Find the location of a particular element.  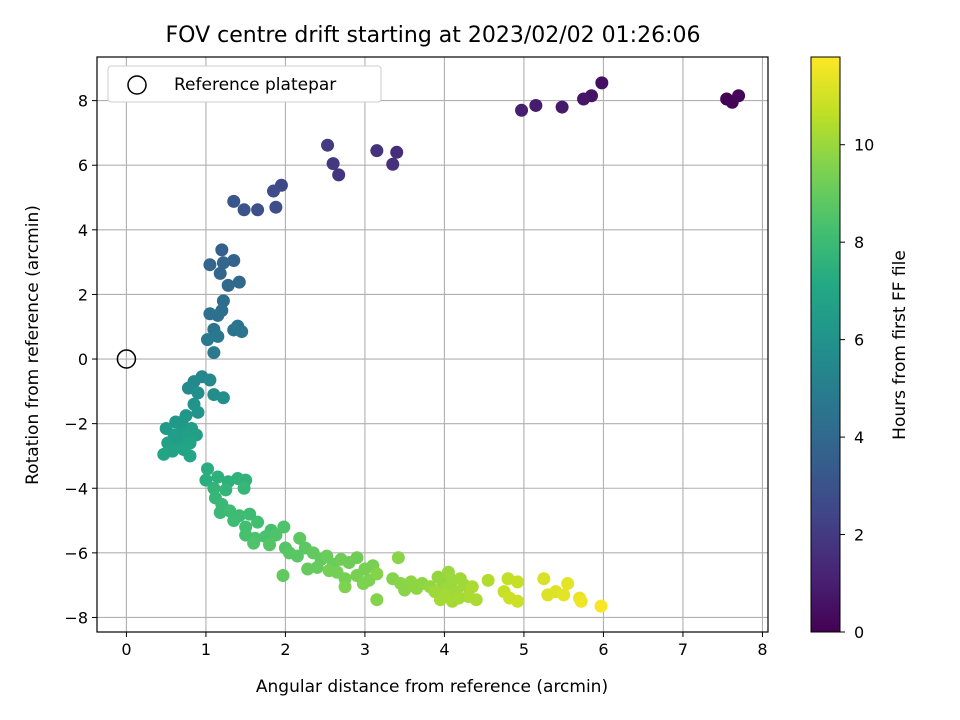

colorbar-tick-label: 2 is located at coordinates (859, 535).